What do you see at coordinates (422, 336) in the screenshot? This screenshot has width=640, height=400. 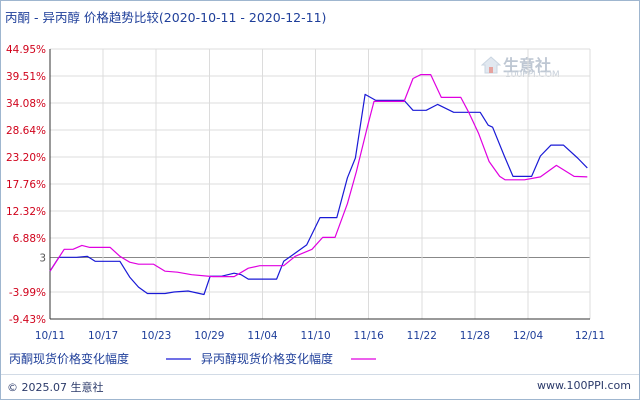 I see `x-tick-label: 11/22` at bounding box center [422, 336].